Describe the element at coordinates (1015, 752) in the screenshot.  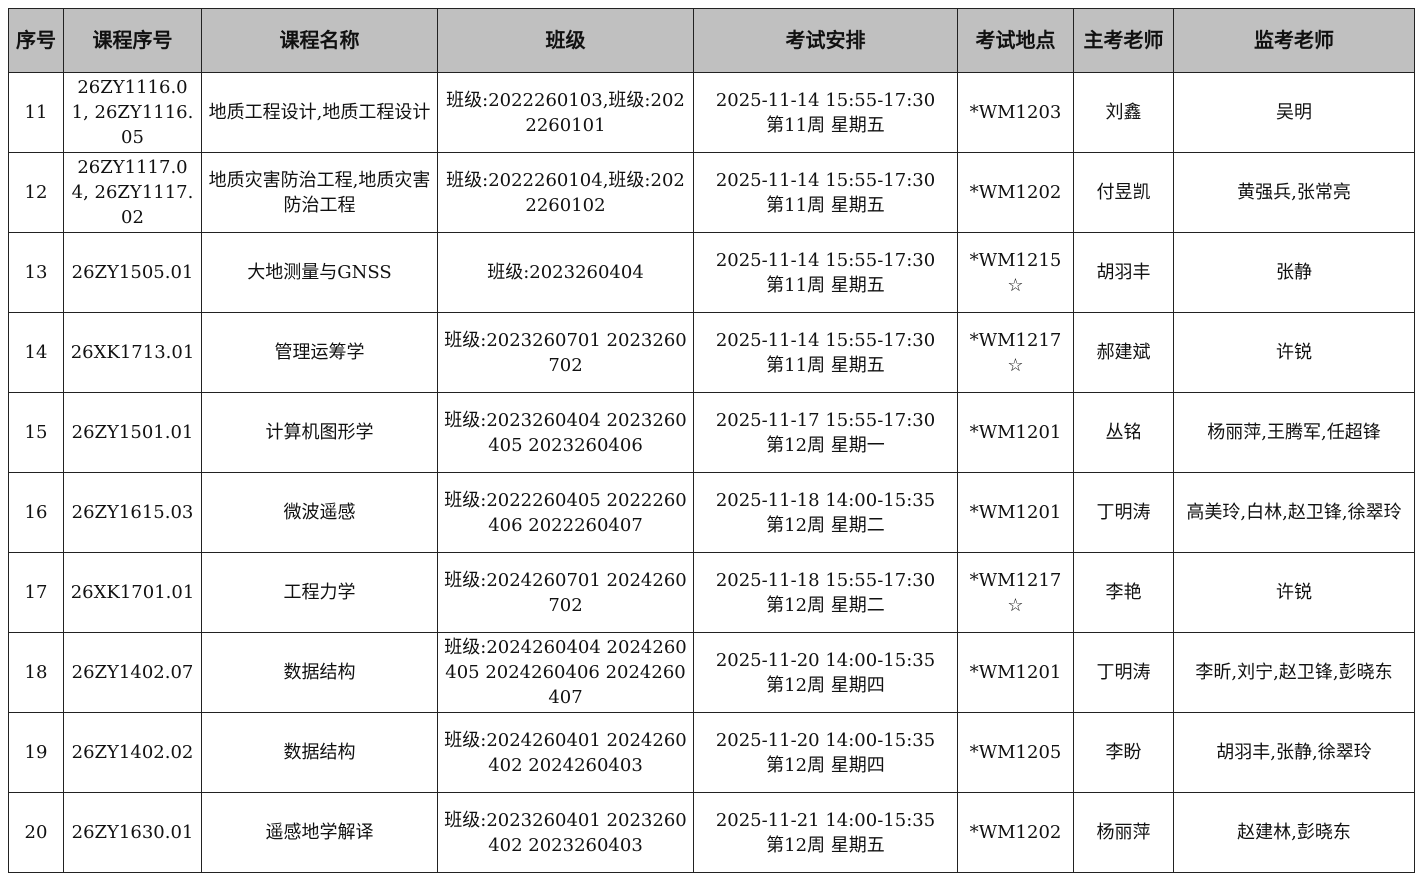
I see `cell-location: *WM1205` at that location.